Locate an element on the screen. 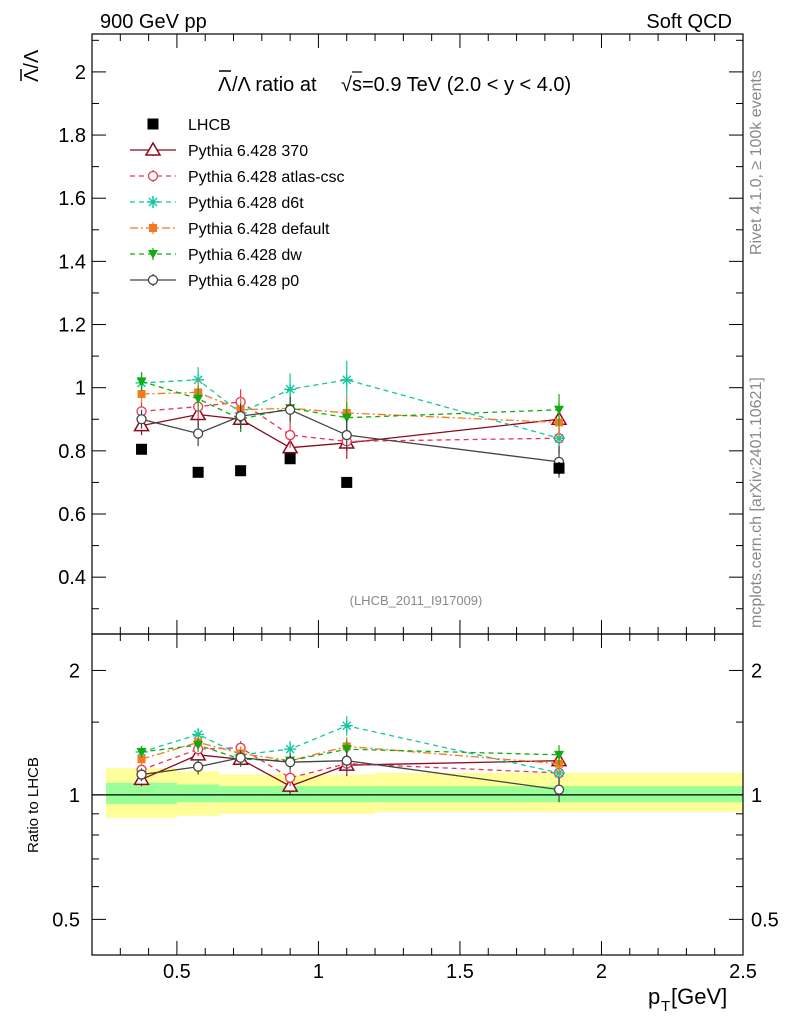 The height and width of the screenshot is (1024, 786). legend-label-p0: Pythia 6.428 p0 is located at coordinates (243, 281).